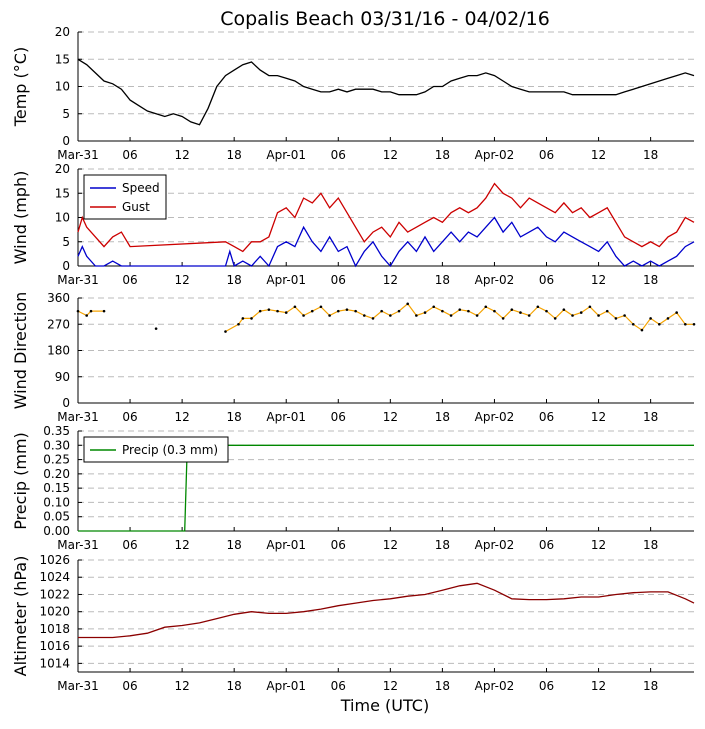  I want to click on y-tick-label: 5, so click(66, 114).